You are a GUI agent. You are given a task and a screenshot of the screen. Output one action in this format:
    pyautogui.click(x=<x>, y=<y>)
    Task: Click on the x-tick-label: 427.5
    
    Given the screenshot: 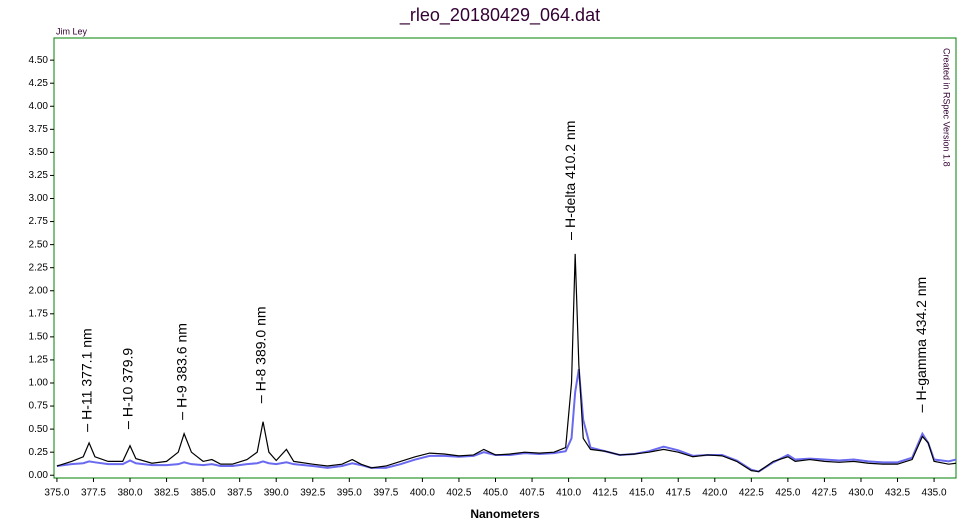 What is the action you would take?
    pyautogui.click(x=824, y=493)
    